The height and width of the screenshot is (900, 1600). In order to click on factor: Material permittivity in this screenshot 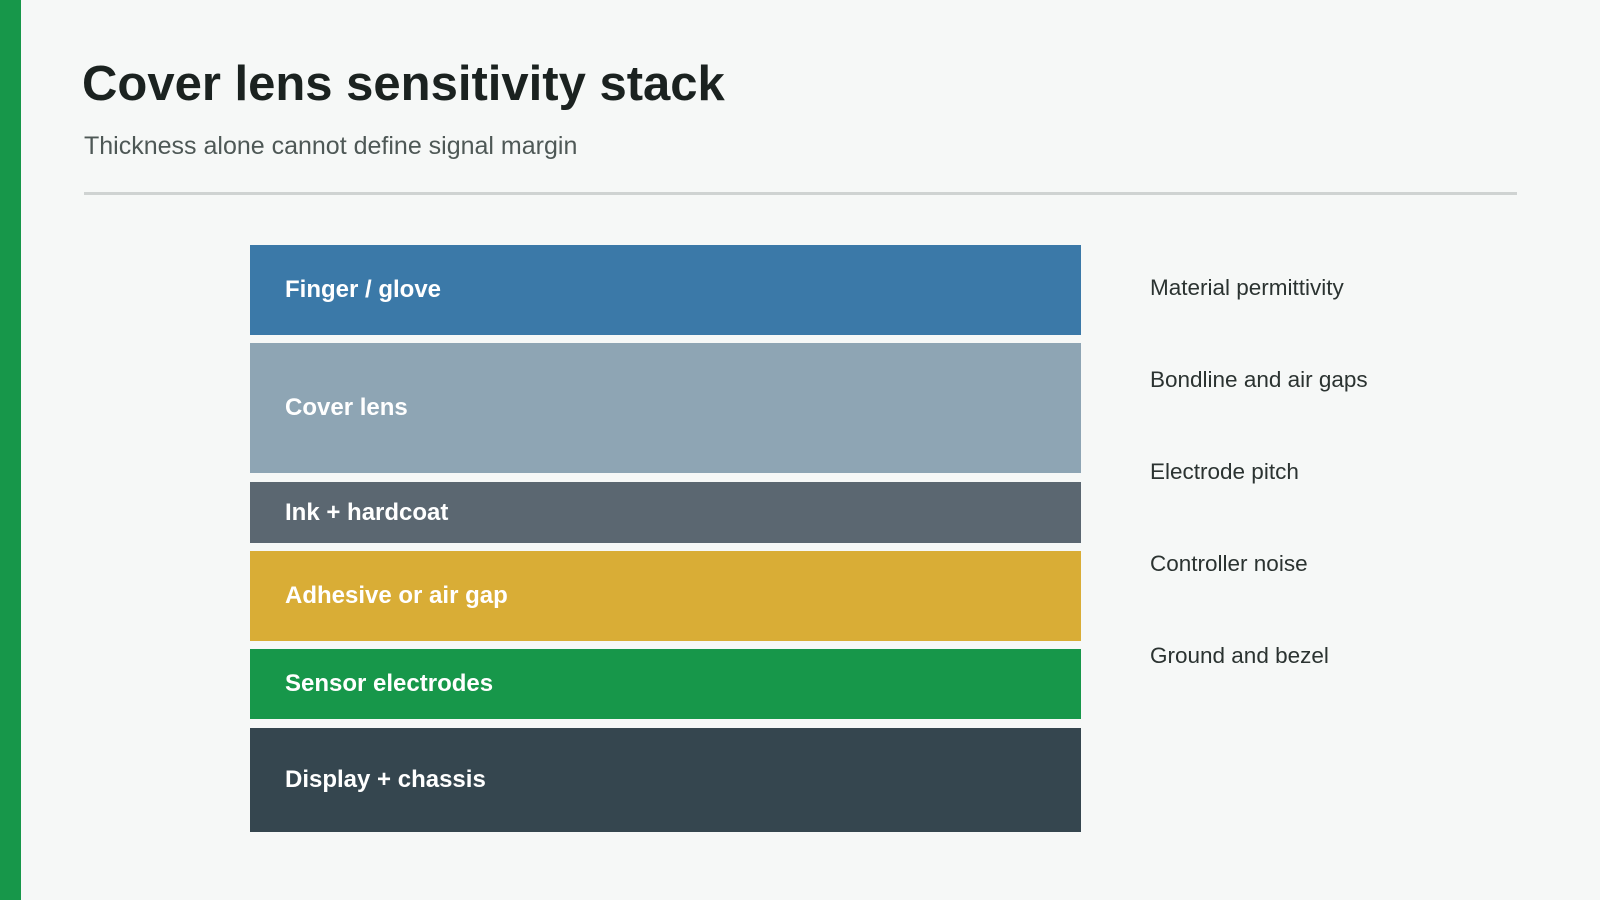, I will do `click(1247, 287)`.